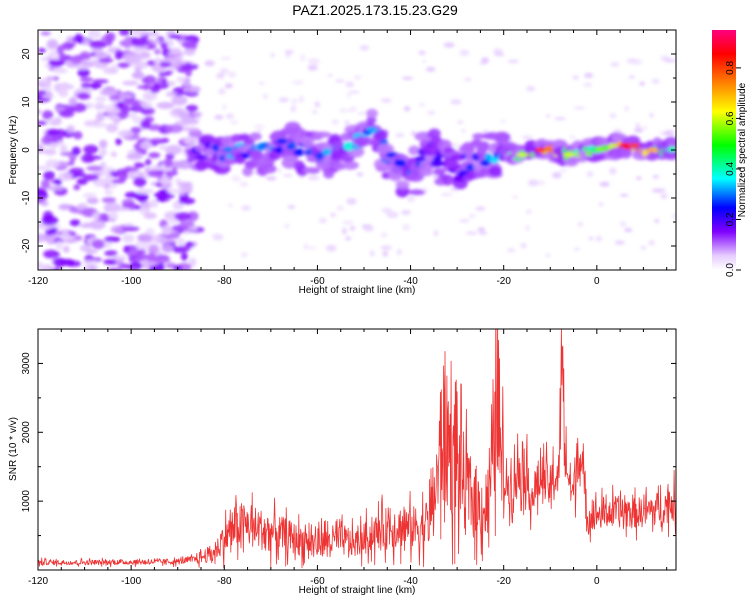 This screenshot has height=600, width=750. What do you see at coordinates (131, 581) in the screenshot?
I see `x-tick-label: -100` at bounding box center [131, 581].